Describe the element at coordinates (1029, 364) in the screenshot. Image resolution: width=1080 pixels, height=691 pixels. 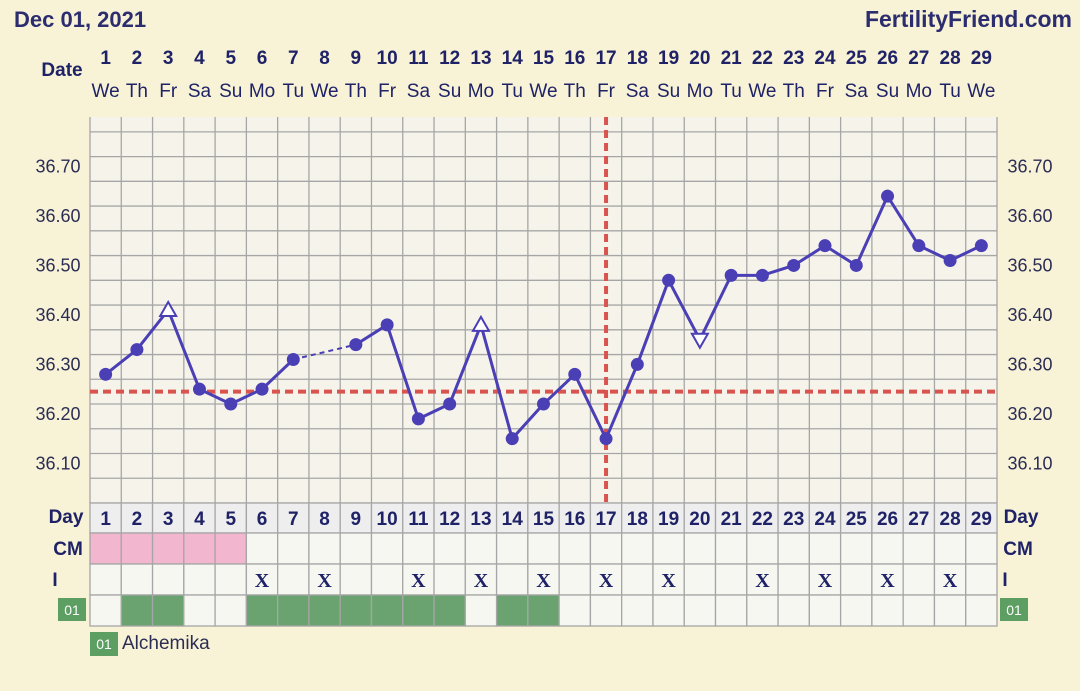
I see `y-tick-right: 36.30` at that location.